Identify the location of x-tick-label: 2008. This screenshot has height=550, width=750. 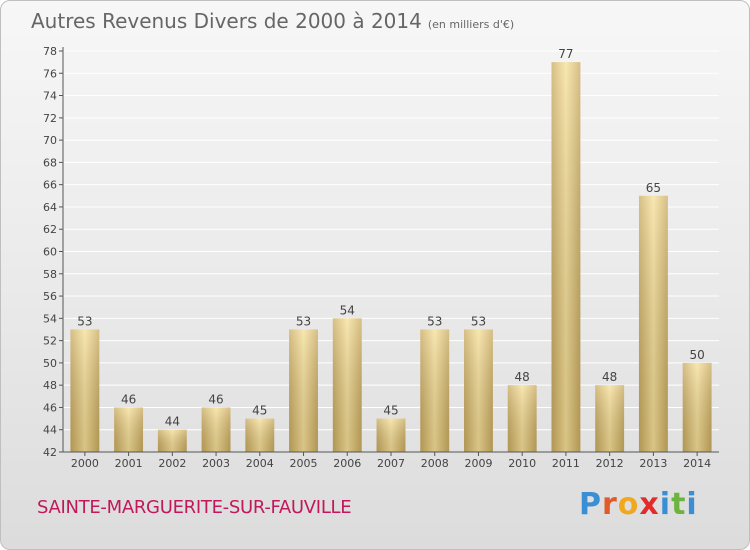
(435, 463).